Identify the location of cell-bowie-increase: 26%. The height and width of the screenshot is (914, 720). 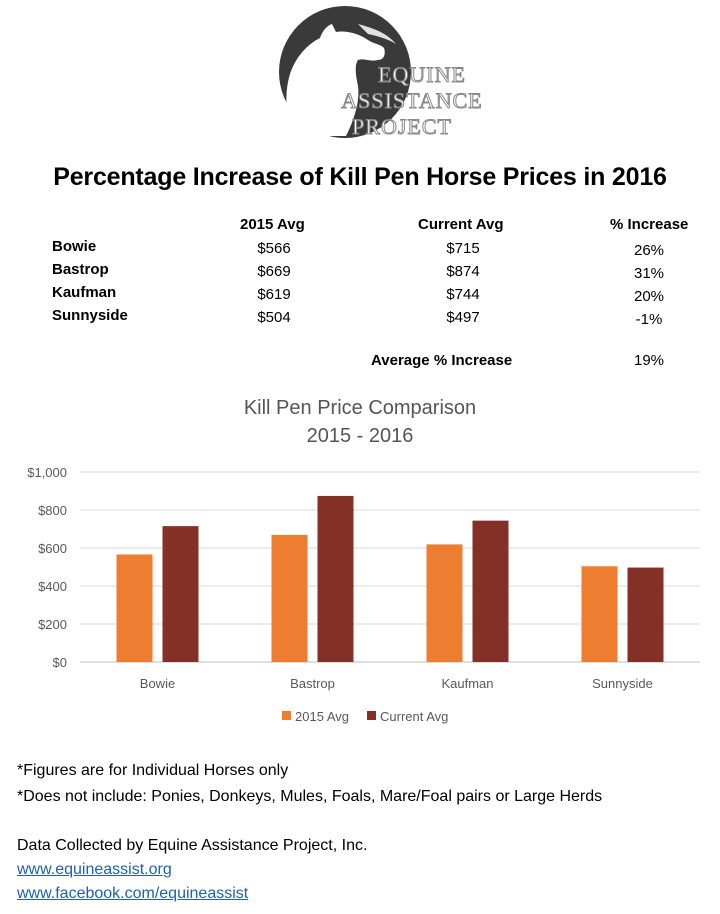
(649, 250).